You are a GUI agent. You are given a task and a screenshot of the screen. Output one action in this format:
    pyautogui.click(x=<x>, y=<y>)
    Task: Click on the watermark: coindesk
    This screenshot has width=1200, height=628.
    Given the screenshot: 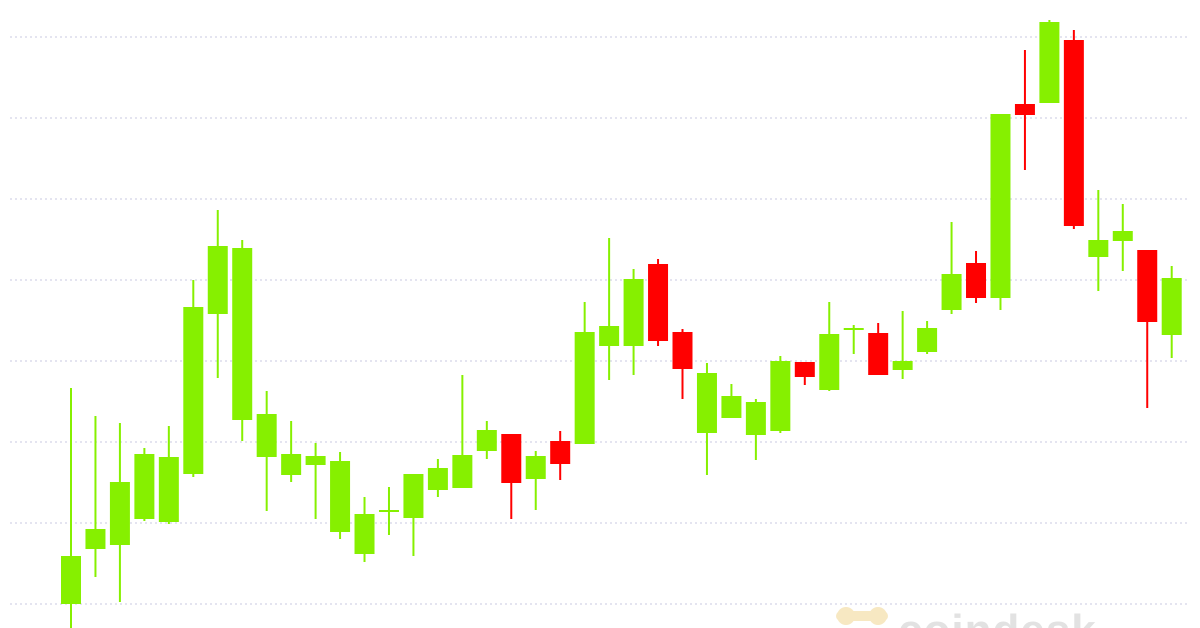 What is the action you would take?
    pyautogui.click(x=966, y=617)
    